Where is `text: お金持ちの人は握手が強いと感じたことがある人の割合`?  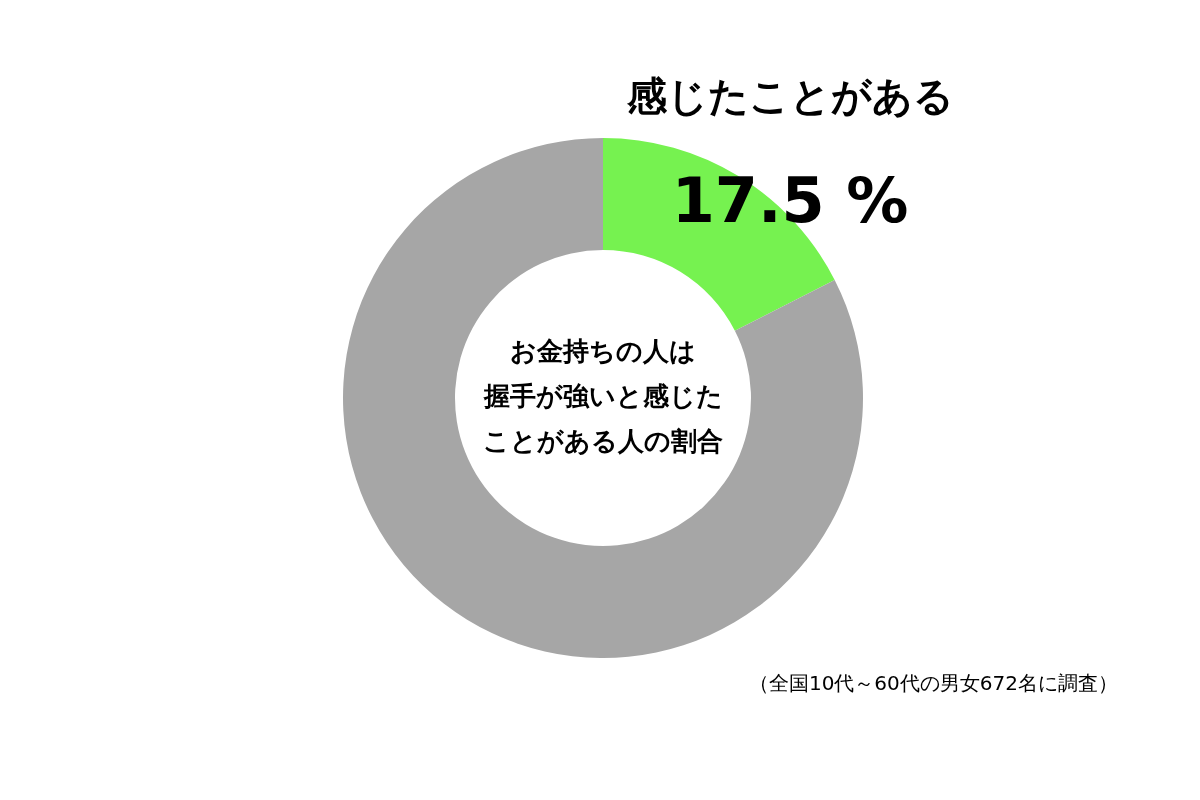 text: お金持ちの人は握手が強いと感じたことがある人の割合 is located at coordinates (602, 396).